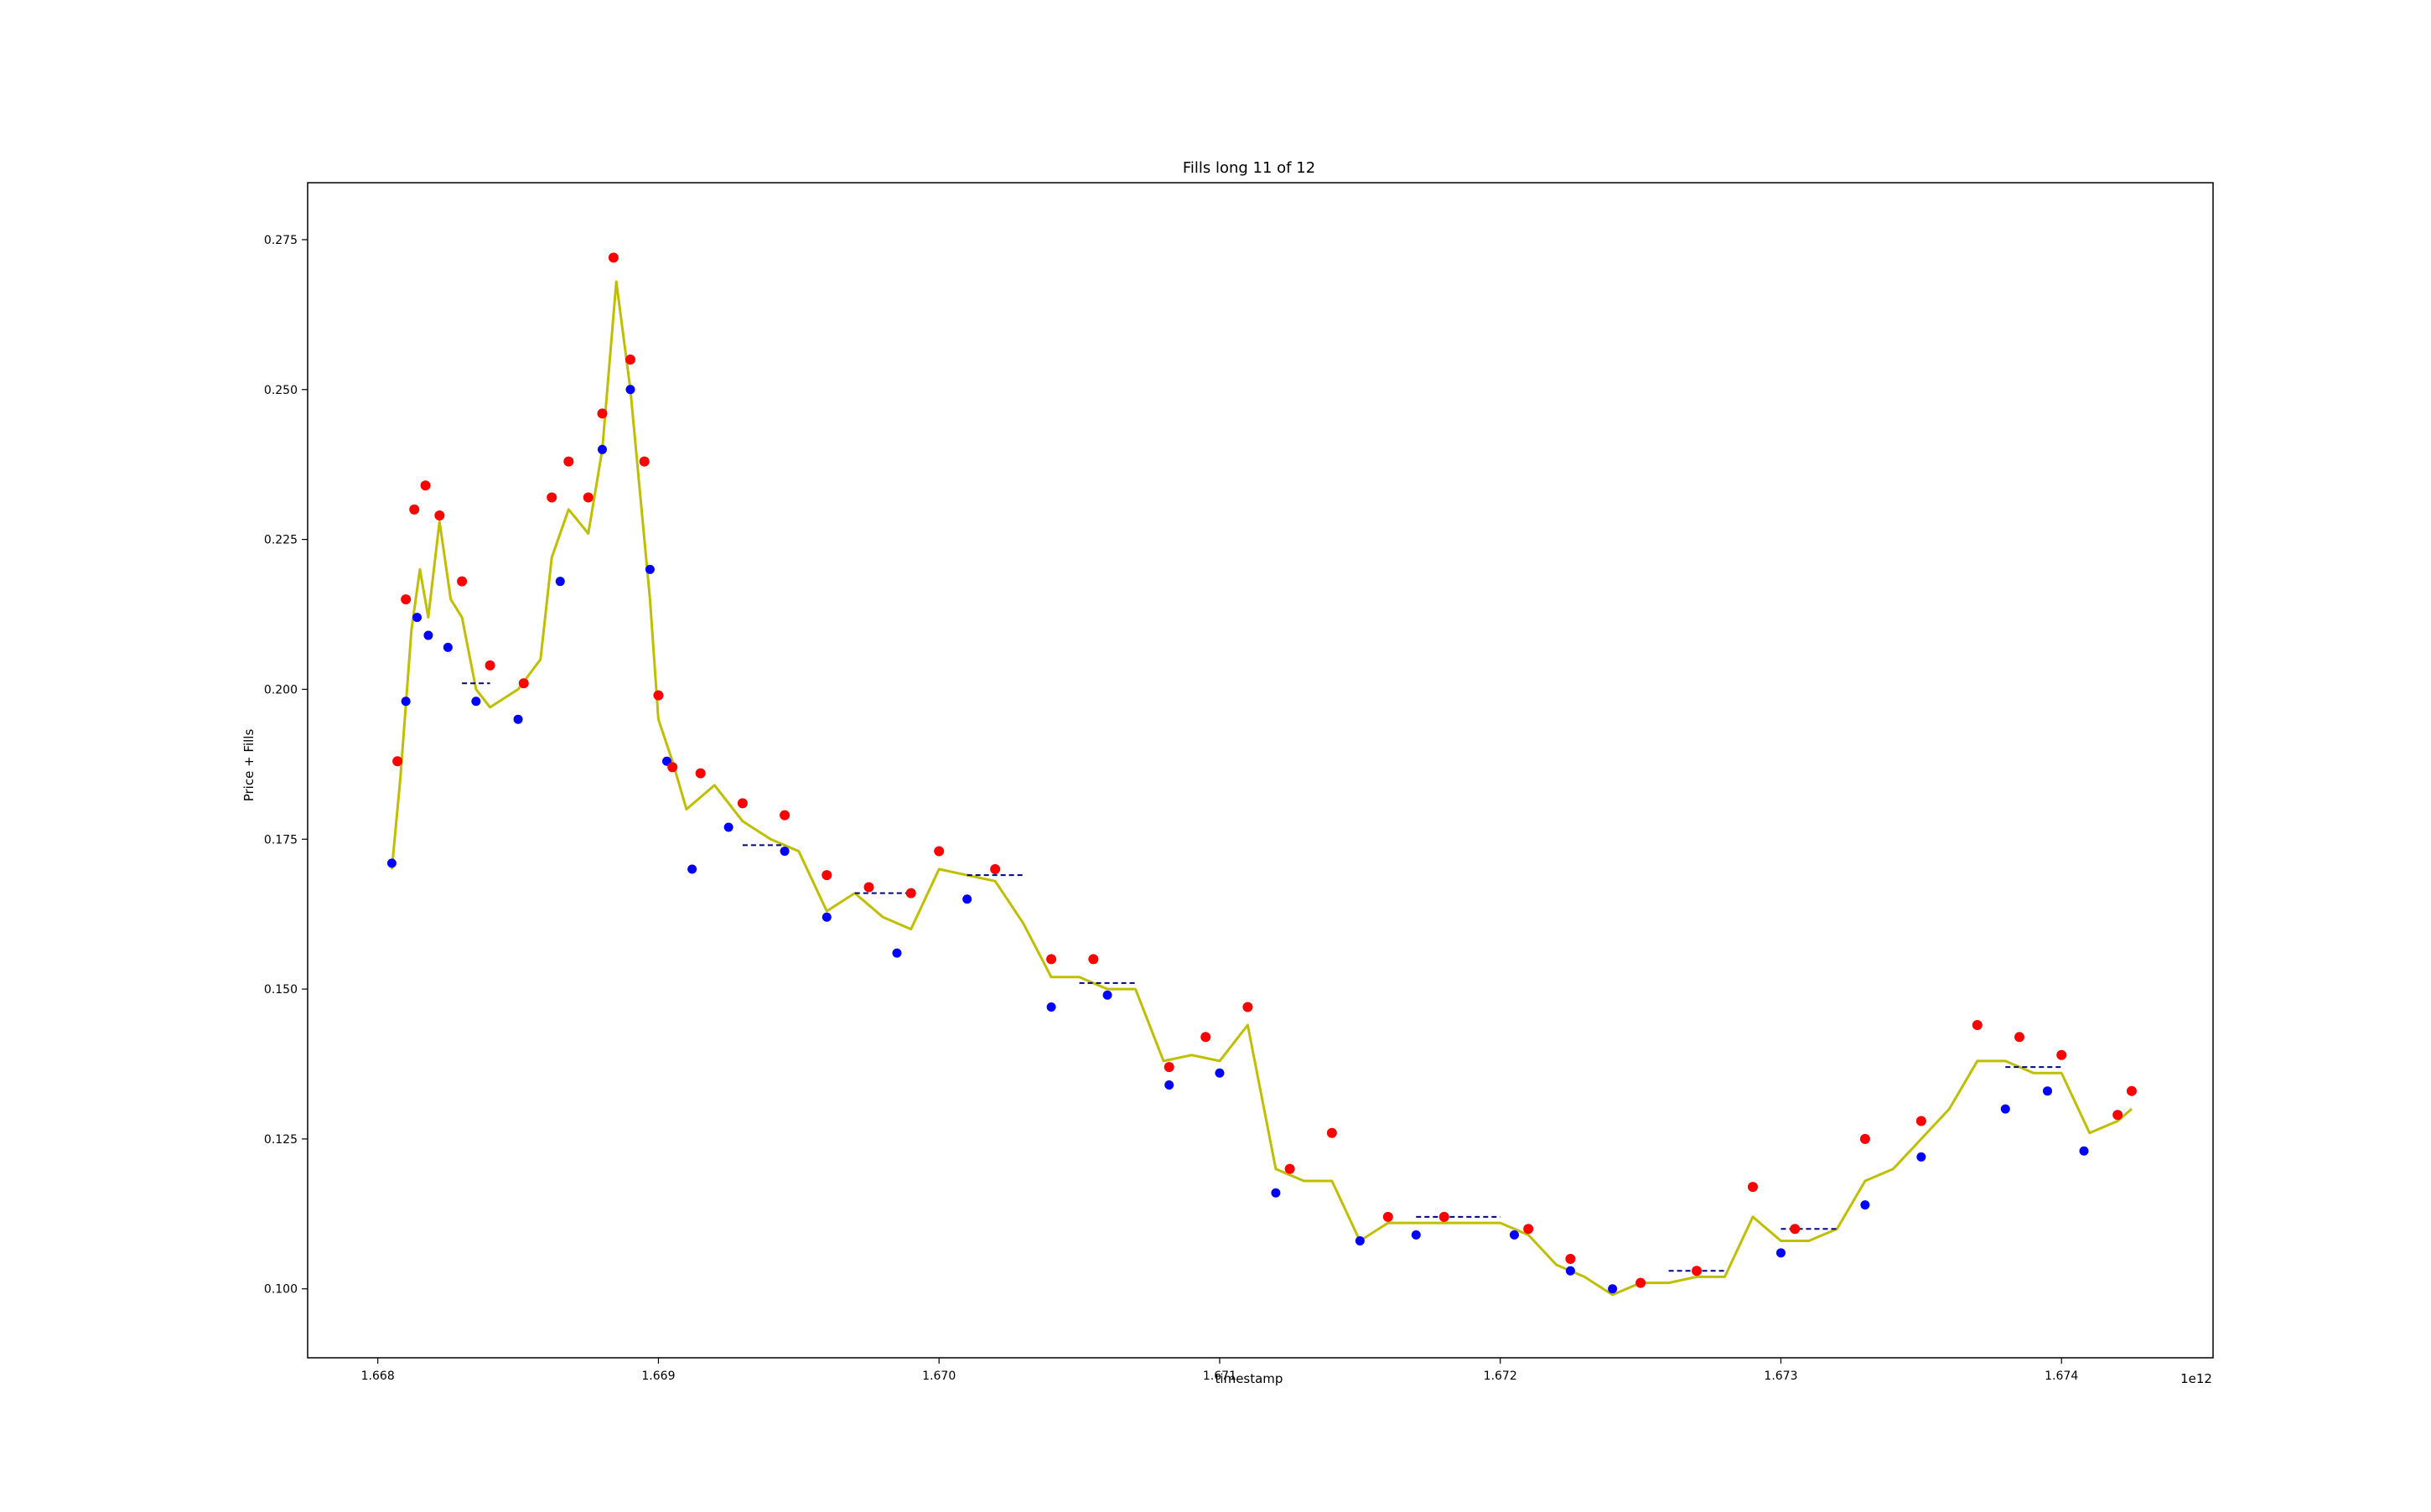  Describe the element at coordinates (1219, 1376) in the screenshot. I see `x-tick-label: 1.671` at that location.